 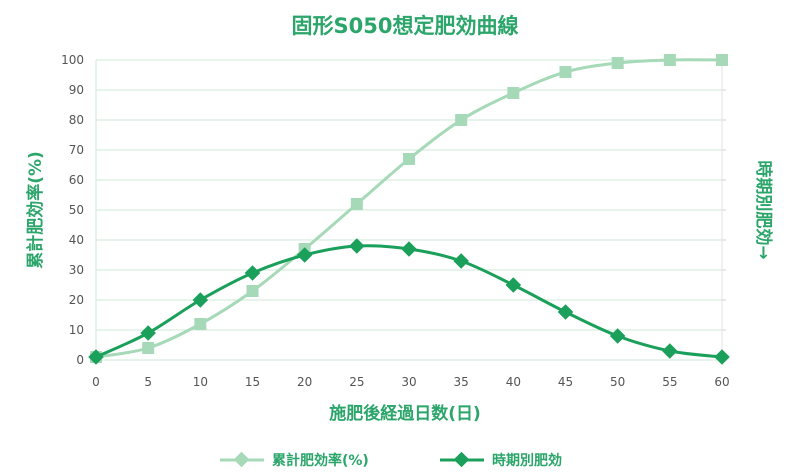 What do you see at coordinates (461, 459) in the screenshot?
I see `legend-marker-periodic` at bounding box center [461, 459].